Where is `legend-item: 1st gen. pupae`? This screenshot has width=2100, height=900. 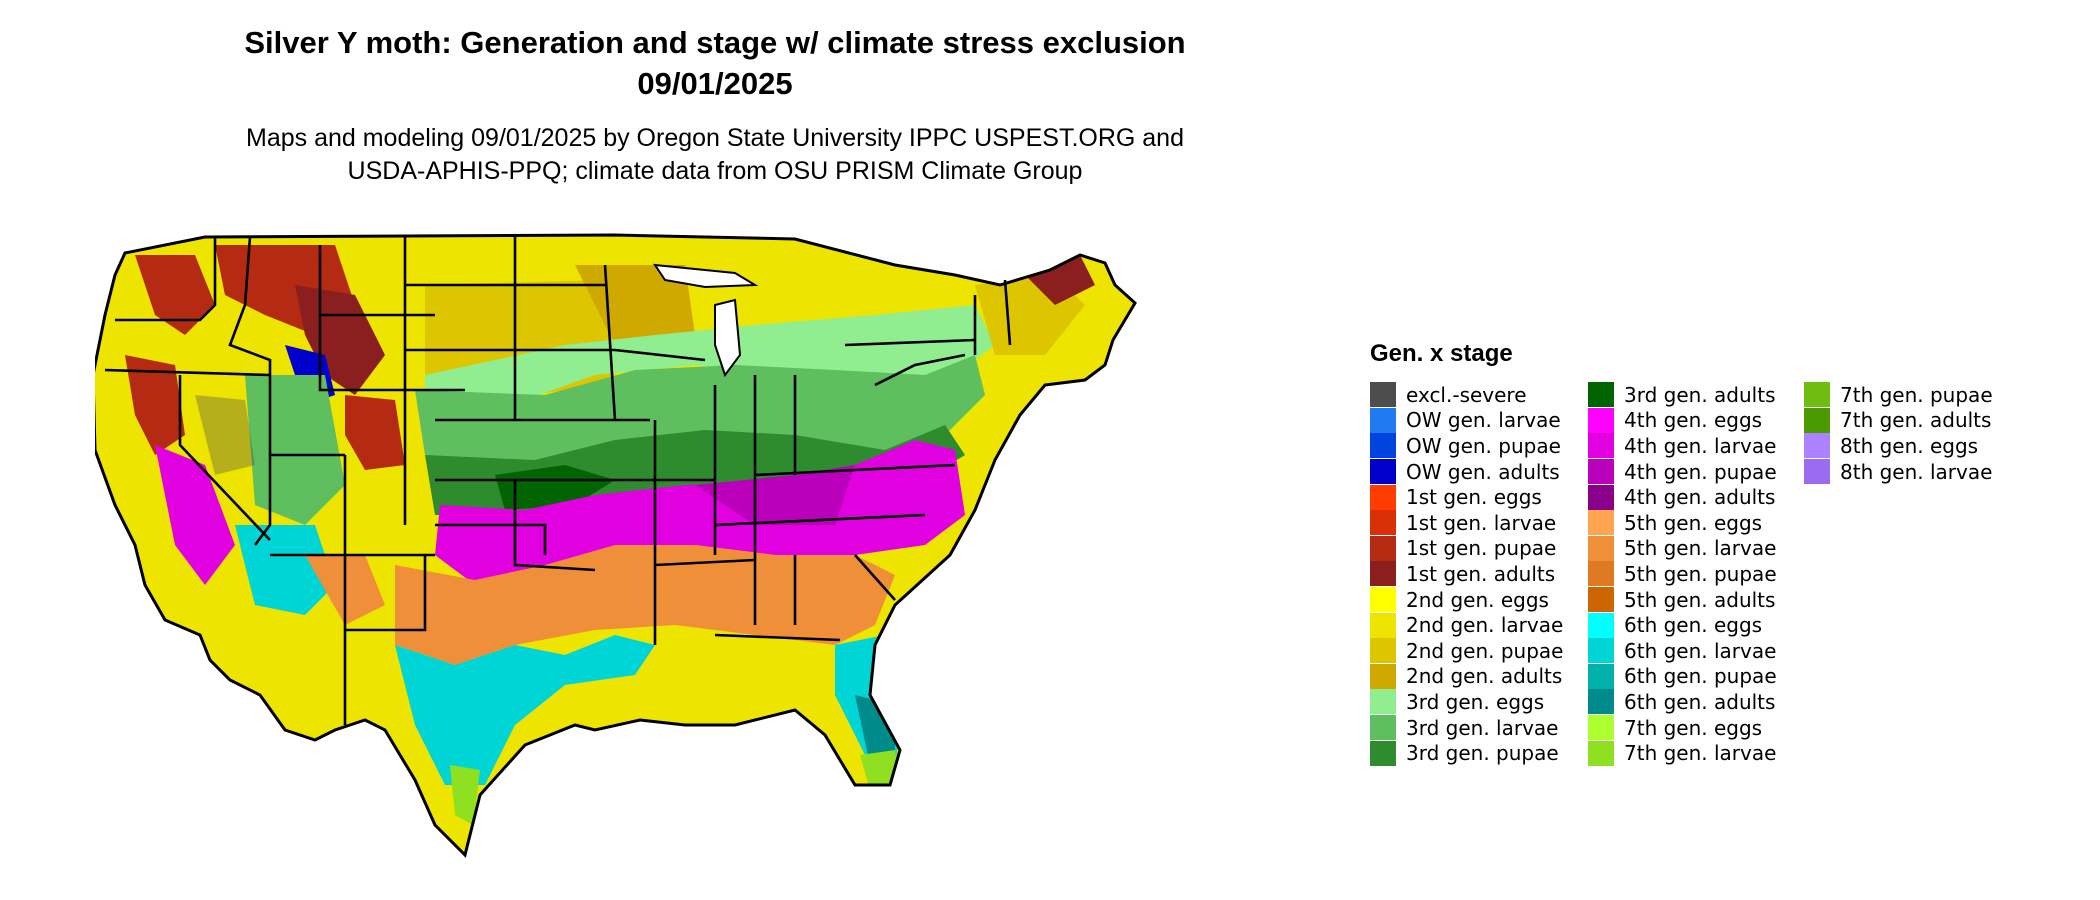
legend-item: 1st gen. pupae is located at coordinates (1466, 548).